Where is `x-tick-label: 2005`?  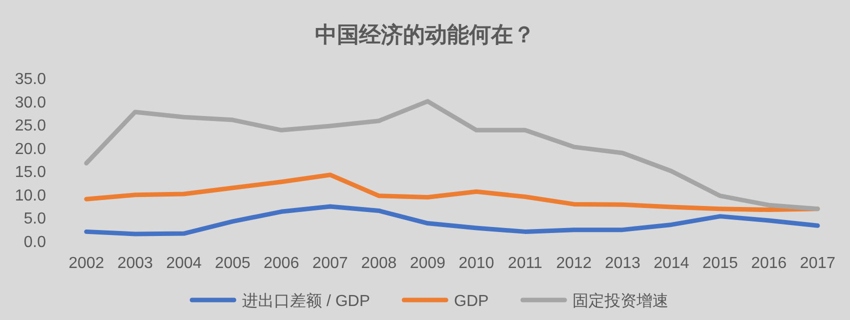 x-tick-label: 2005 is located at coordinates (232, 263).